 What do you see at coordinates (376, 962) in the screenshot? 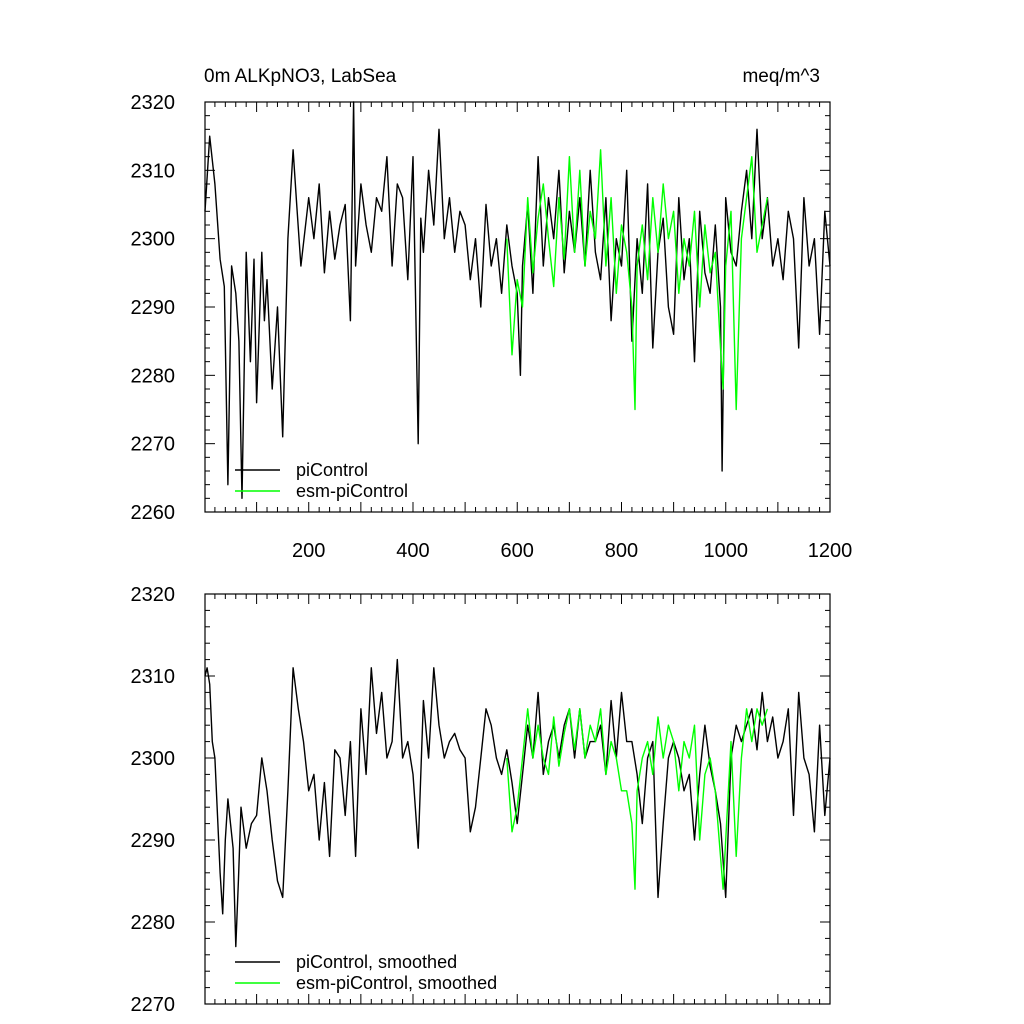
I see `legend-label-picontrol-smoothed: piControl, smoothed` at bounding box center [376, 962].